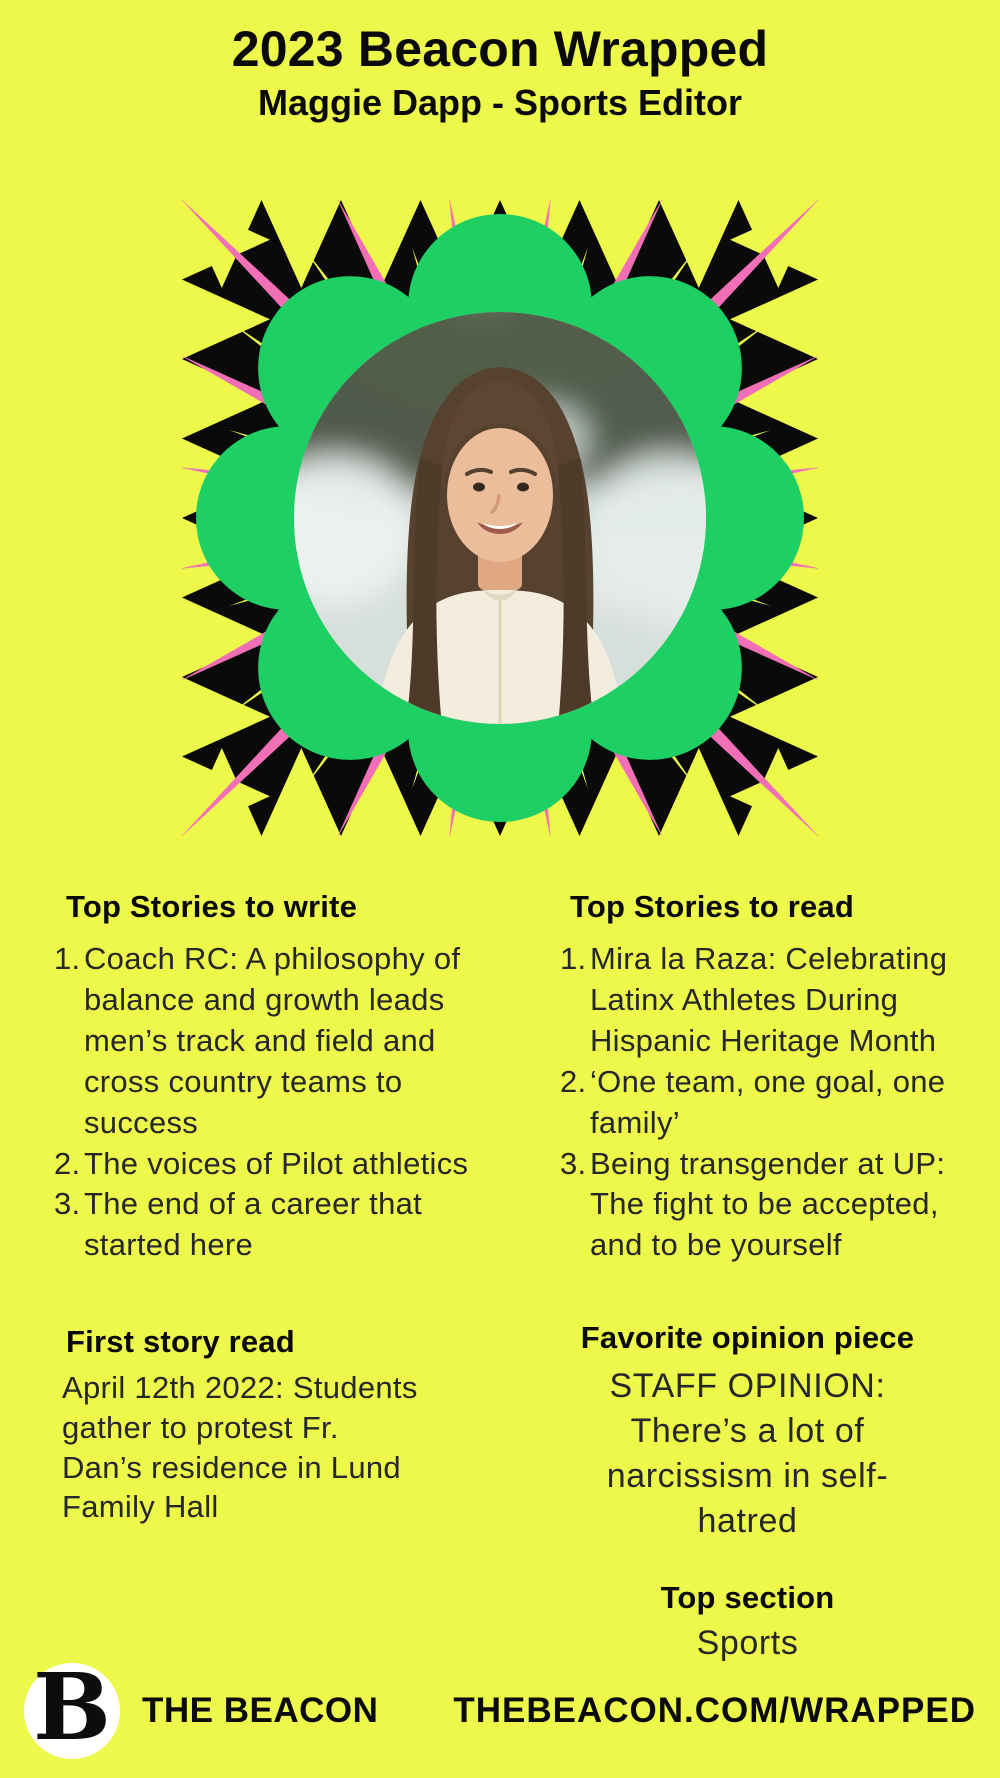 The height and width of the screenshot is (1778, 1000). I want to click on first-story-heading: First story read, so click(180, 1342).